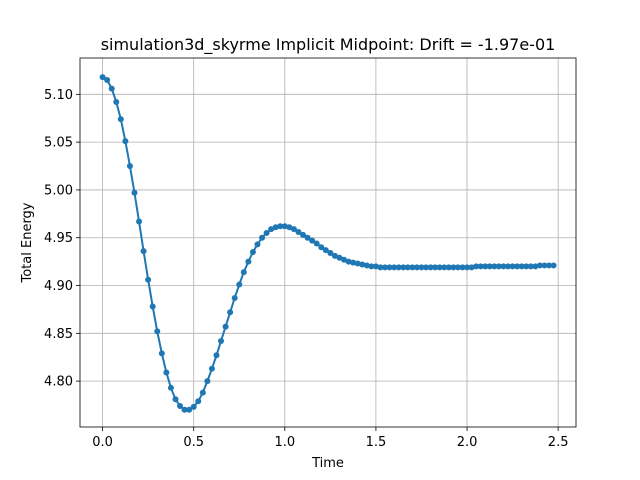 This screenshot has height=480, width=640. Describe the element at coordinates (58, 382) in the screenshot. I see `y-tick-label: 4.80` at that location.